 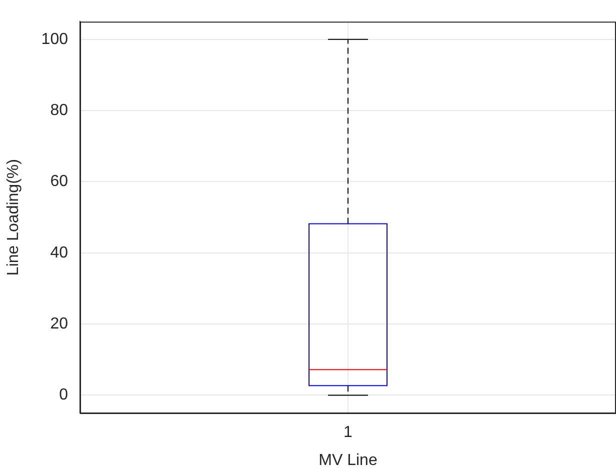 What do you see at coordinates (63, 395) in the screenshot?
I see `y-tick-label: 0` at bounding box center [63, 395].